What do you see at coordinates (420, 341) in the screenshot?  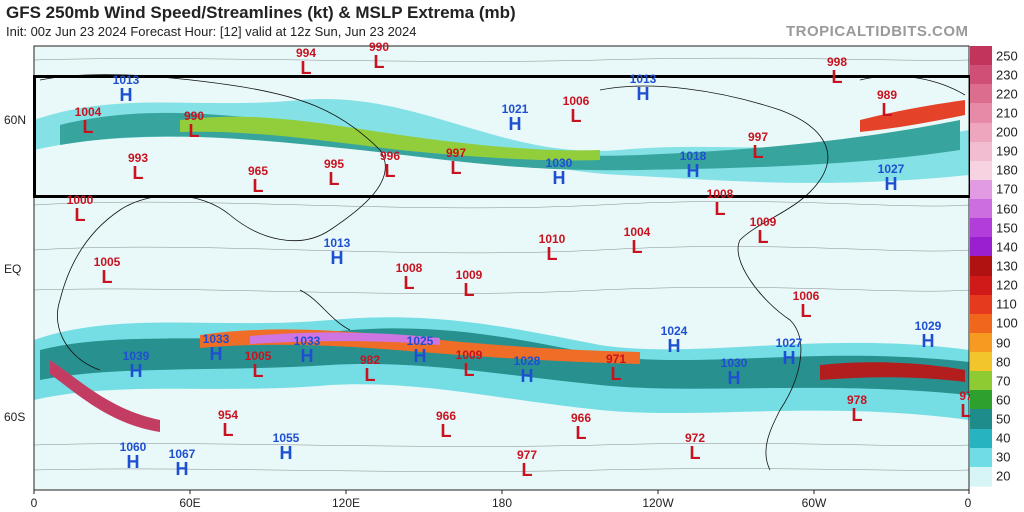 I see `pressure-value: 1025` at bounding box center [420, 341].